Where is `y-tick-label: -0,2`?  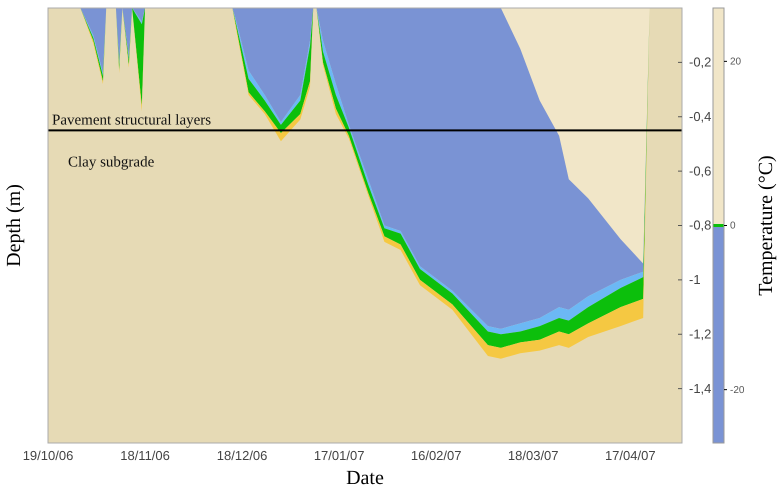 y-tick-label: -0,2 is located at coordinates (700, 62).